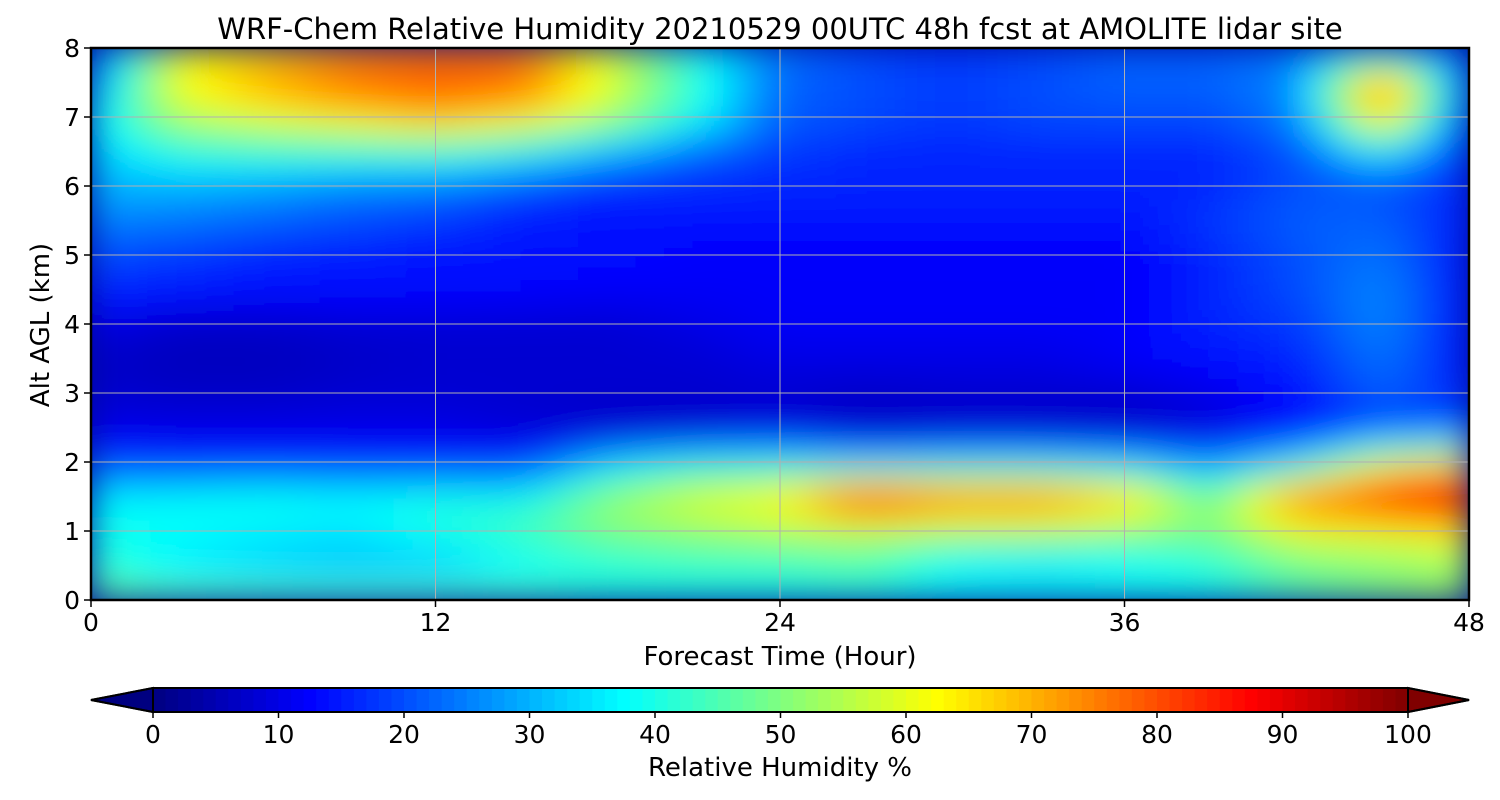  What do you see at coordinates (1032, 734) in the screenshot?
I see `colorbar-tick-label: 70` at bounding box center [1032, 734].